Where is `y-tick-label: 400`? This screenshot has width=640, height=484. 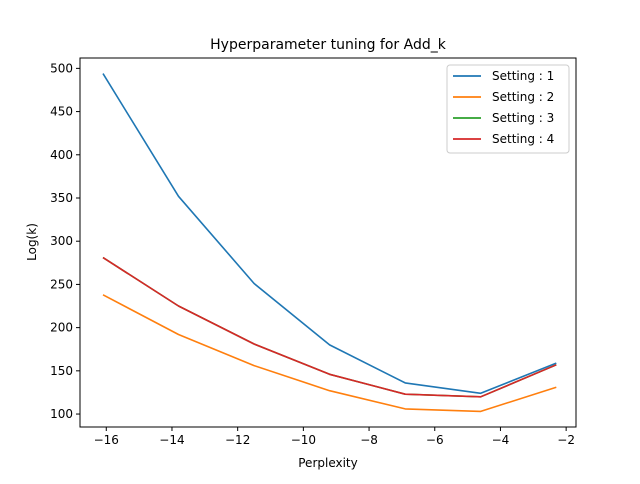
y-tick-label: 400 is located at coordinates (61, 155).